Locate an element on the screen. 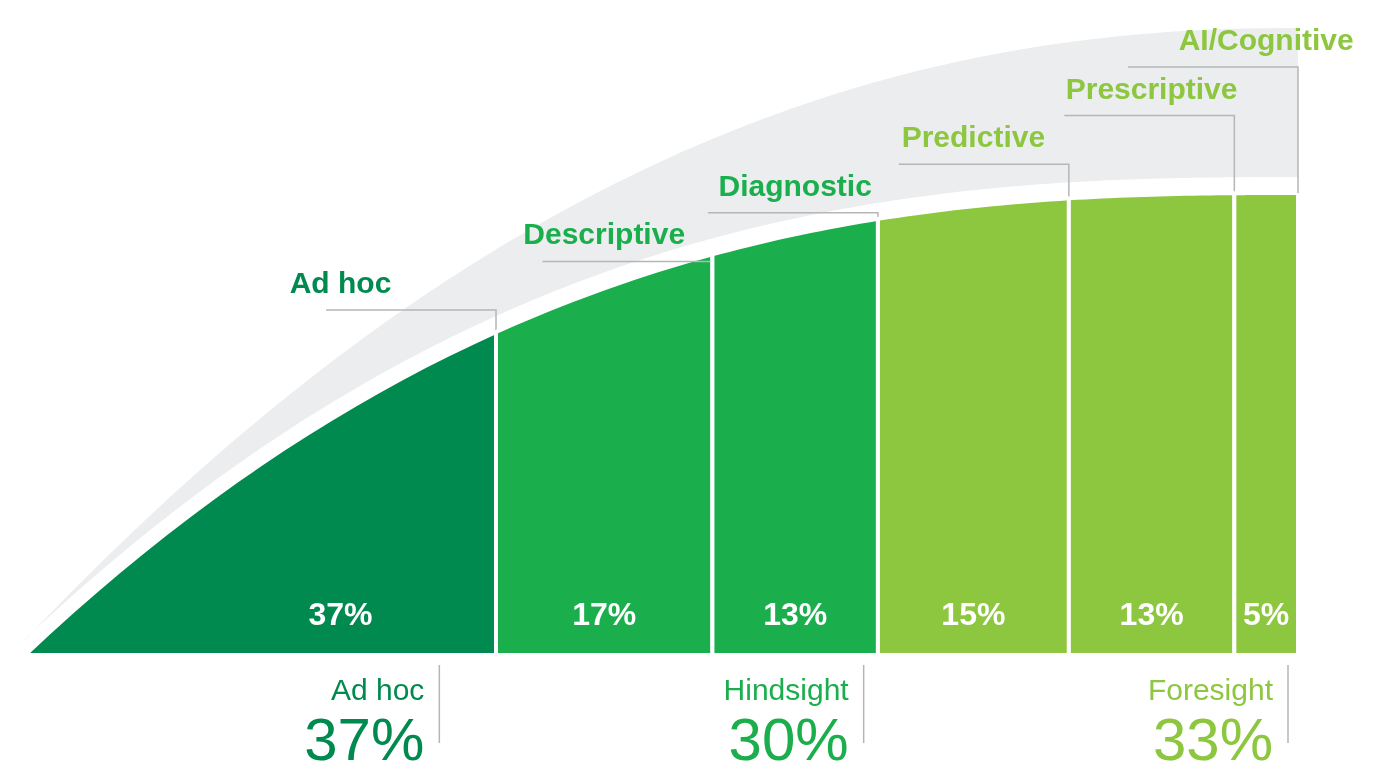 The width and height of the screenshot is (1398, 773). text: 33% is located at coordinates (1212, 739).